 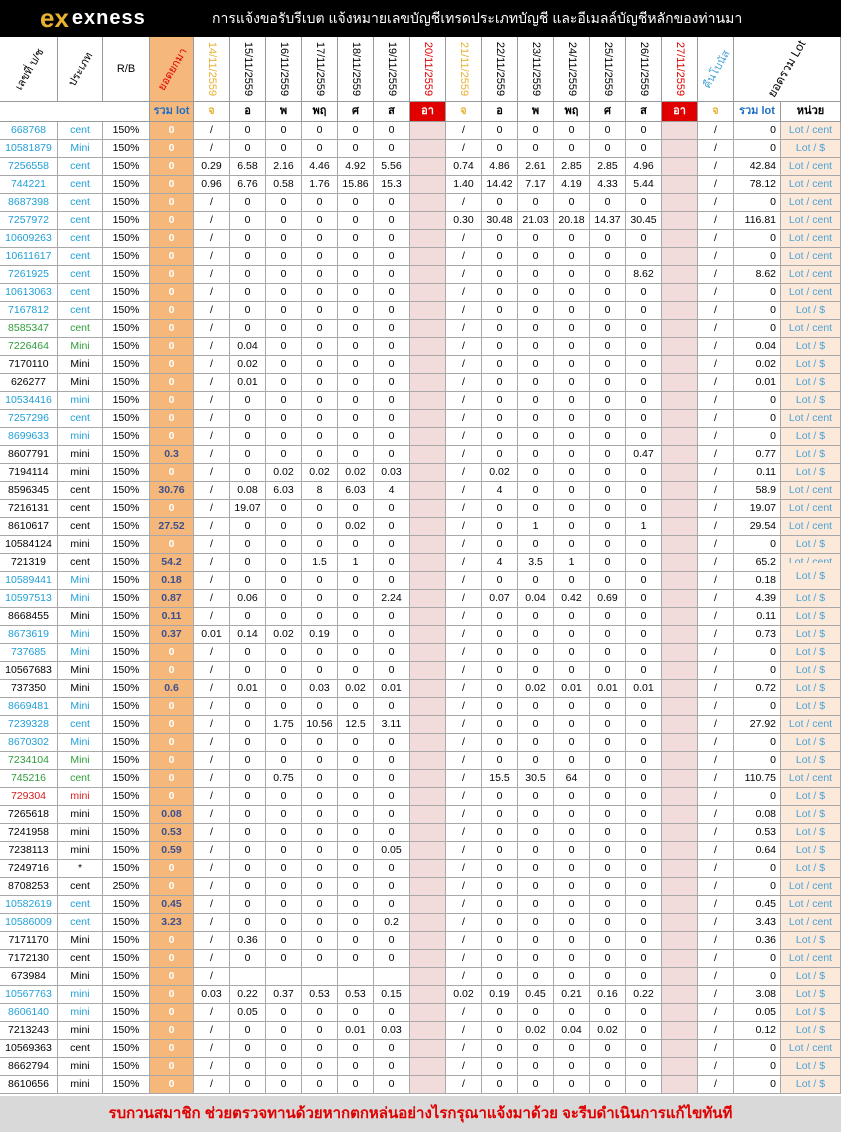 I want to click on account-number: 626277, so click(x=29, y=383).